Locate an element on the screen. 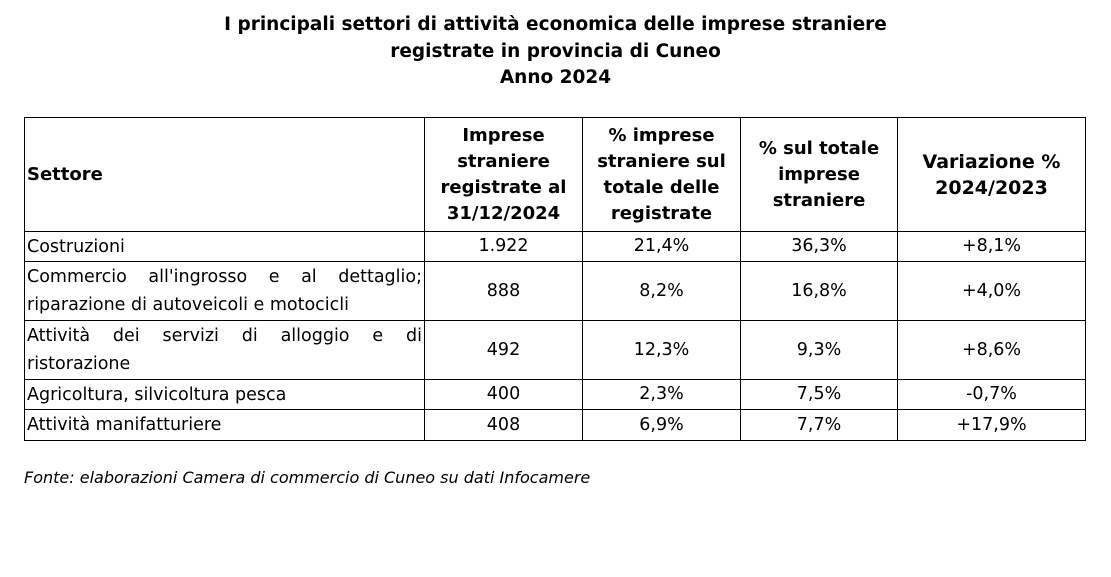 This screenshot has width=1111, height=577. cell-registrate: 1.922 is located at coordinates (503, 246).